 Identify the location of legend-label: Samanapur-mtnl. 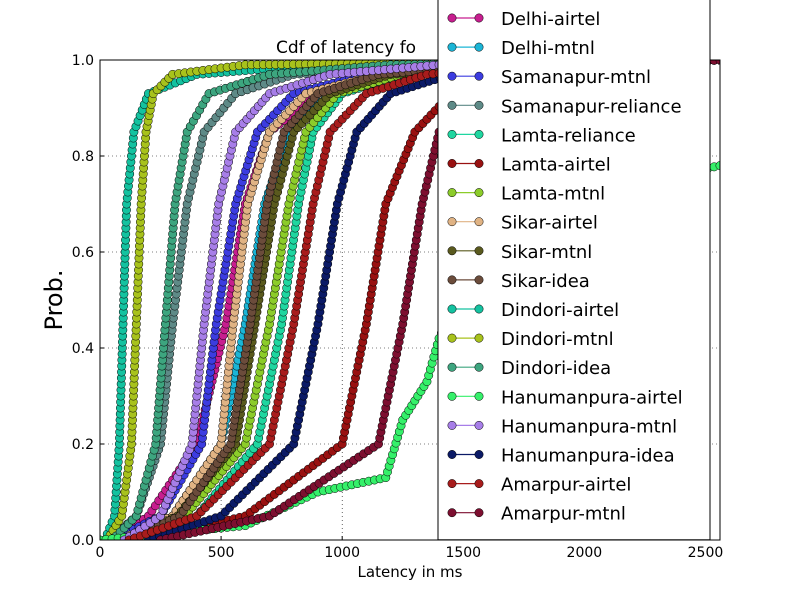
(576, 77).